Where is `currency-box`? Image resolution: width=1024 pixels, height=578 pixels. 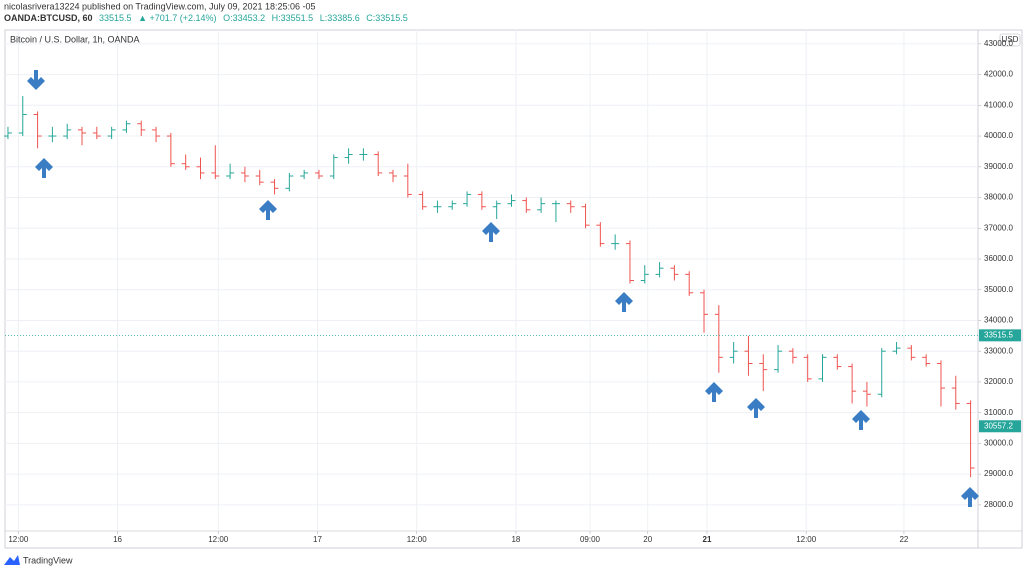
currency-box is located at coordinates (1010, 40).